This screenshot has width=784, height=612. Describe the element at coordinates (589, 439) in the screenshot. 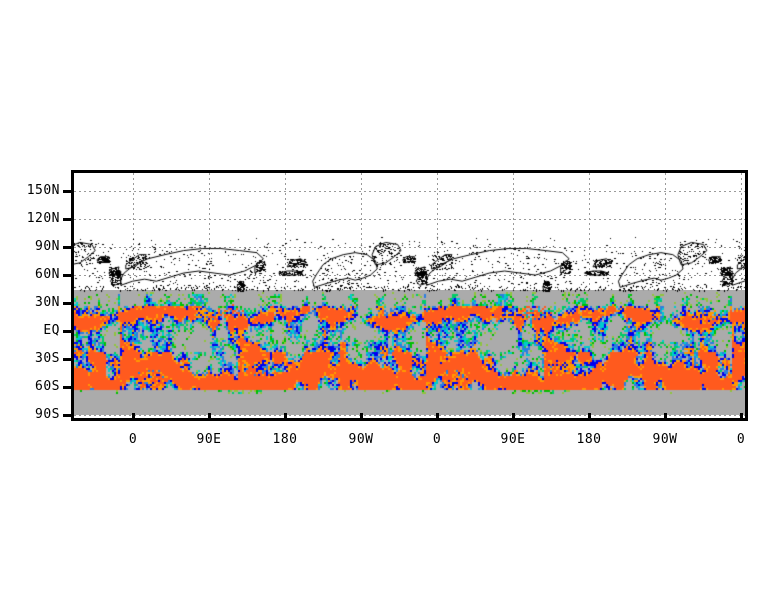

I see `x-tick-label-180-6: 180` at that location.